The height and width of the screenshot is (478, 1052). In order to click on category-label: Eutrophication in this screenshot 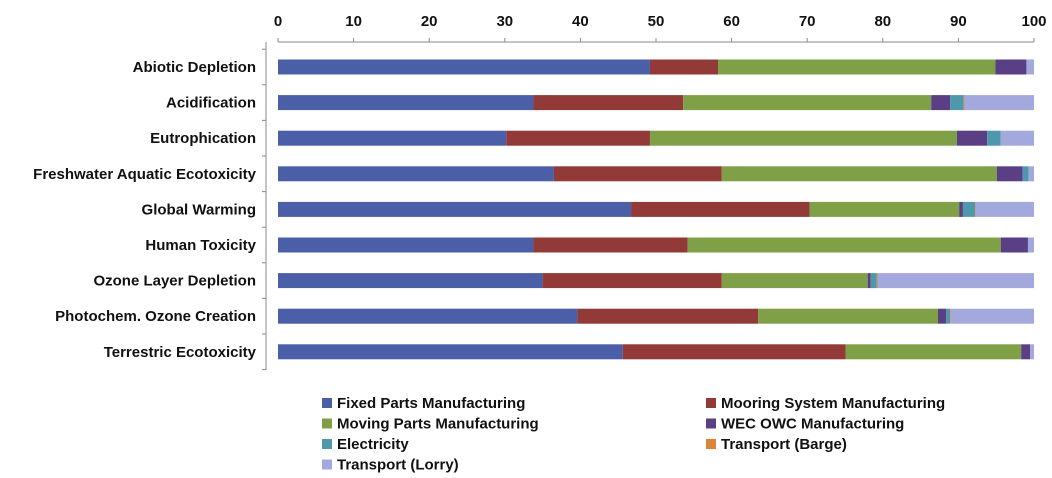, I will do `click(203, 138)`.